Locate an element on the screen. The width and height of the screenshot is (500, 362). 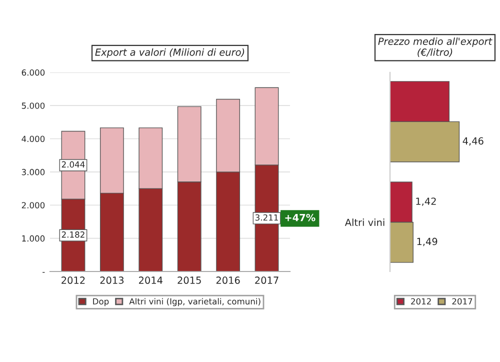
x-tick-label: 2015 is located at coordinates (189, 280).